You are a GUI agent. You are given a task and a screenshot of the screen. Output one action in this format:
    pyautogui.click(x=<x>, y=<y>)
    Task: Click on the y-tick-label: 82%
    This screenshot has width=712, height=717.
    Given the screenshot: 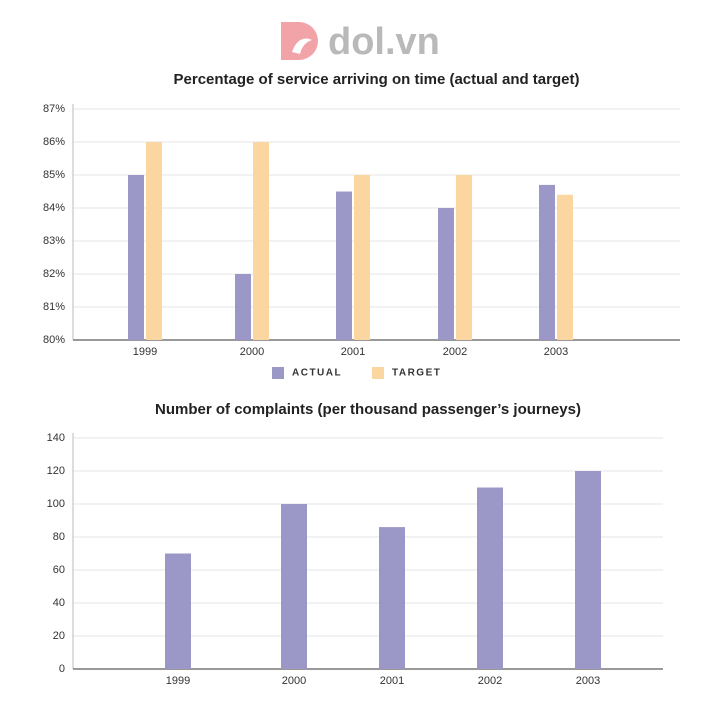 What is the action you would take?
    pyautogui.click(x=54, y=274)
    